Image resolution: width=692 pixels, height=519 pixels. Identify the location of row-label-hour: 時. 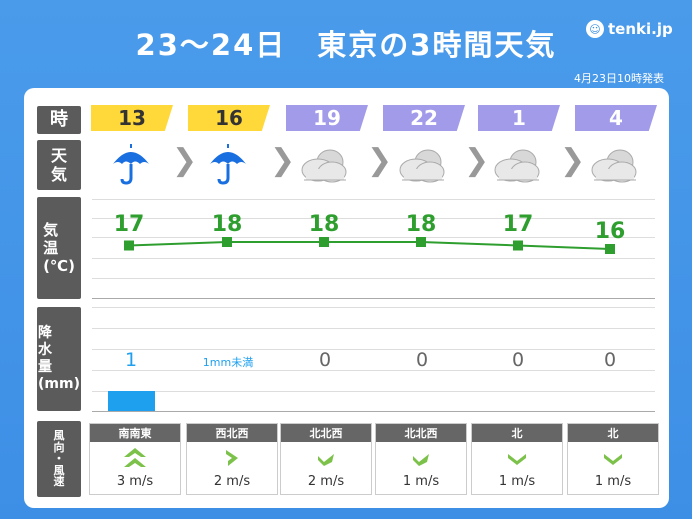
(59, 120).